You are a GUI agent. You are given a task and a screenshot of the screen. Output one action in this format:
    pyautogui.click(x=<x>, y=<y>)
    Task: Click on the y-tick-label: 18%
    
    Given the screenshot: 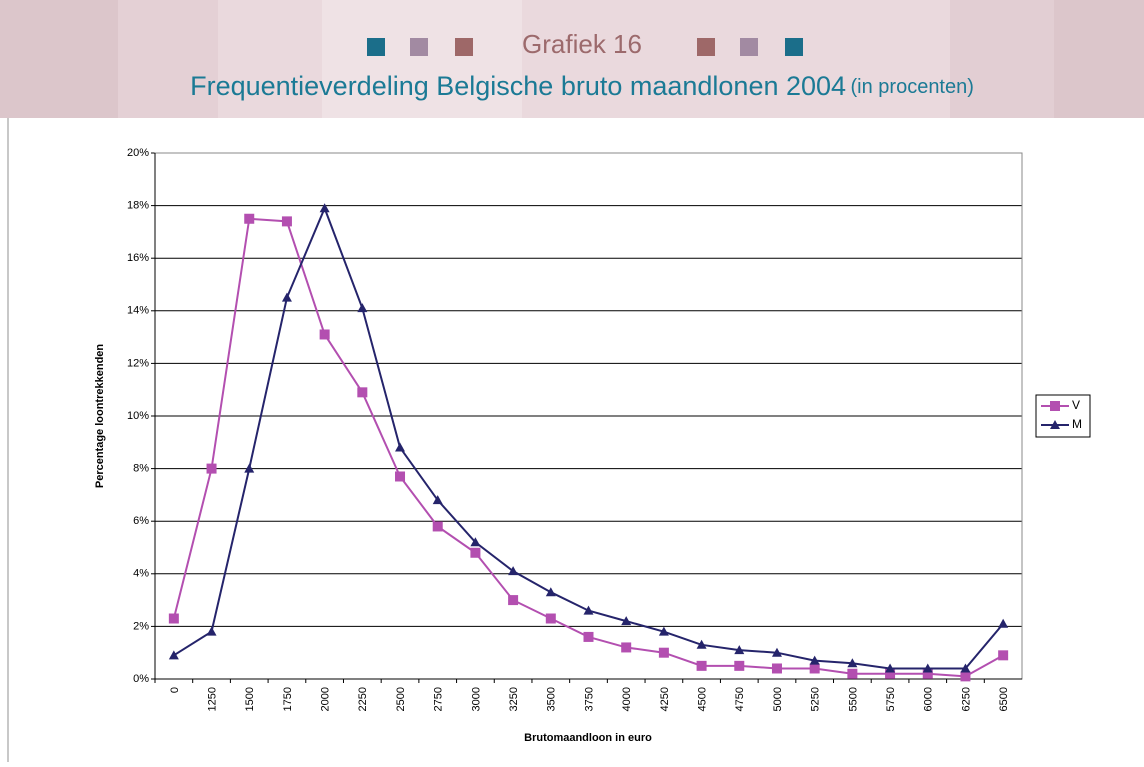 What is the action you would take?
    pyautogui.click(x=138, y=206)
    